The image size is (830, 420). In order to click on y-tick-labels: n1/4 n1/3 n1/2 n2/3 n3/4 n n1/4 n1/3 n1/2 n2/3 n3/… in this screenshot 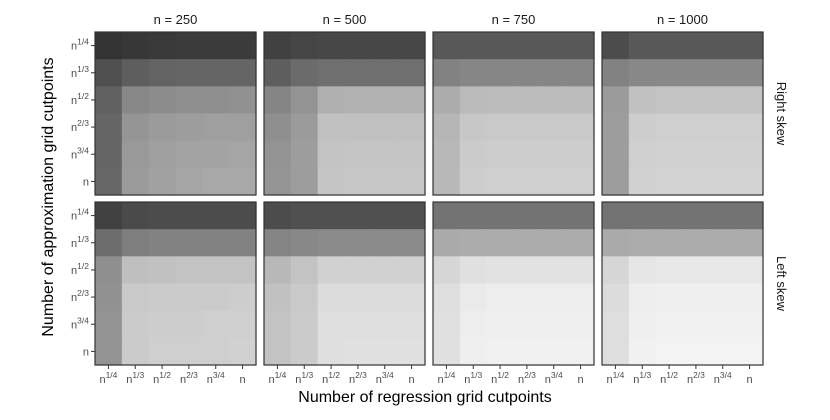, I will do `click(83, 197)`.